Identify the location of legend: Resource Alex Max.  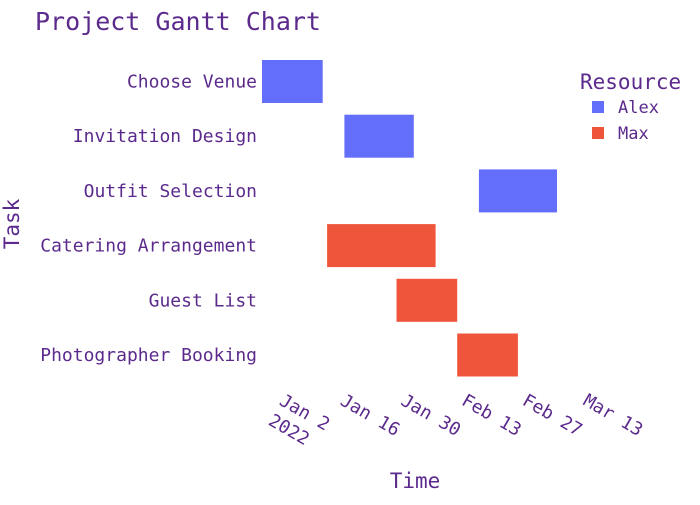
(630, 107).